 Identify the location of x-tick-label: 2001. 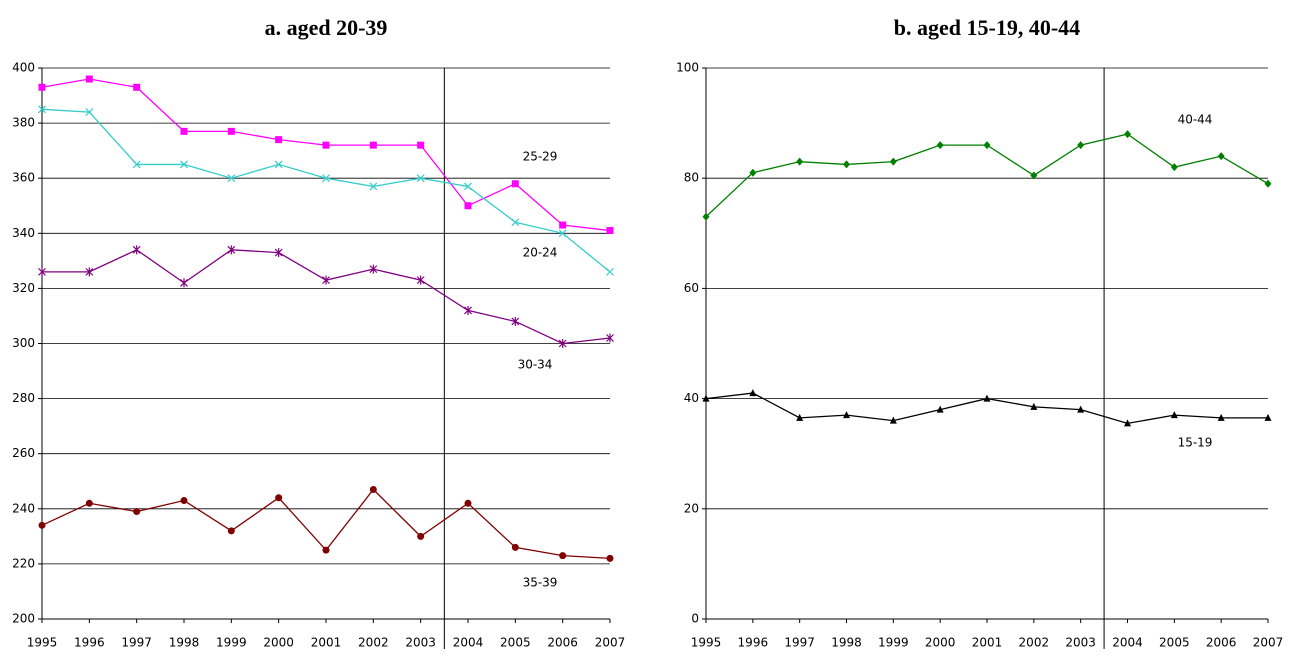
(326, 643).